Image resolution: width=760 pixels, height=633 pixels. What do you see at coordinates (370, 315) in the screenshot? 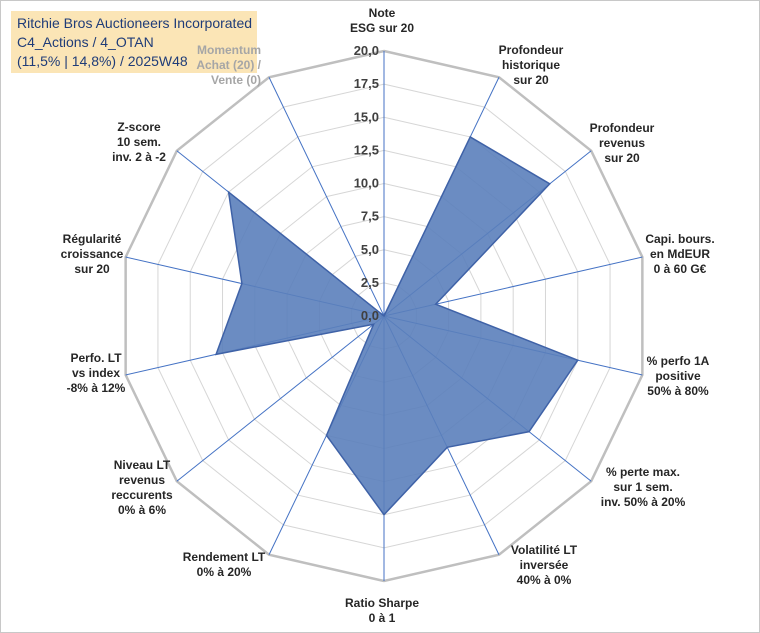
I see `radial-tick-label: 0,0` at bounding box center [370, 315].